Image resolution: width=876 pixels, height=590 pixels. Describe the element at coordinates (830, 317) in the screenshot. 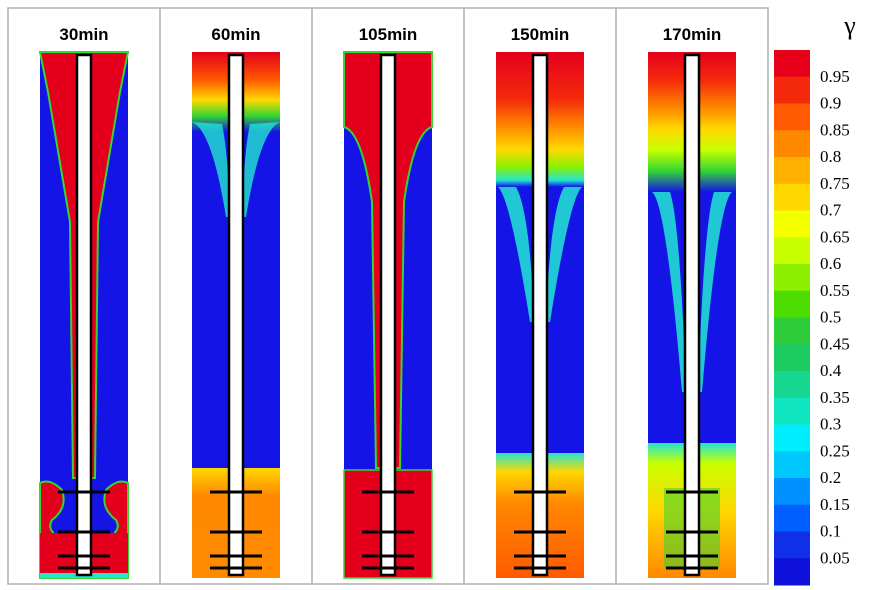

I see `colorbar-tick-label: 0.5` at that location.